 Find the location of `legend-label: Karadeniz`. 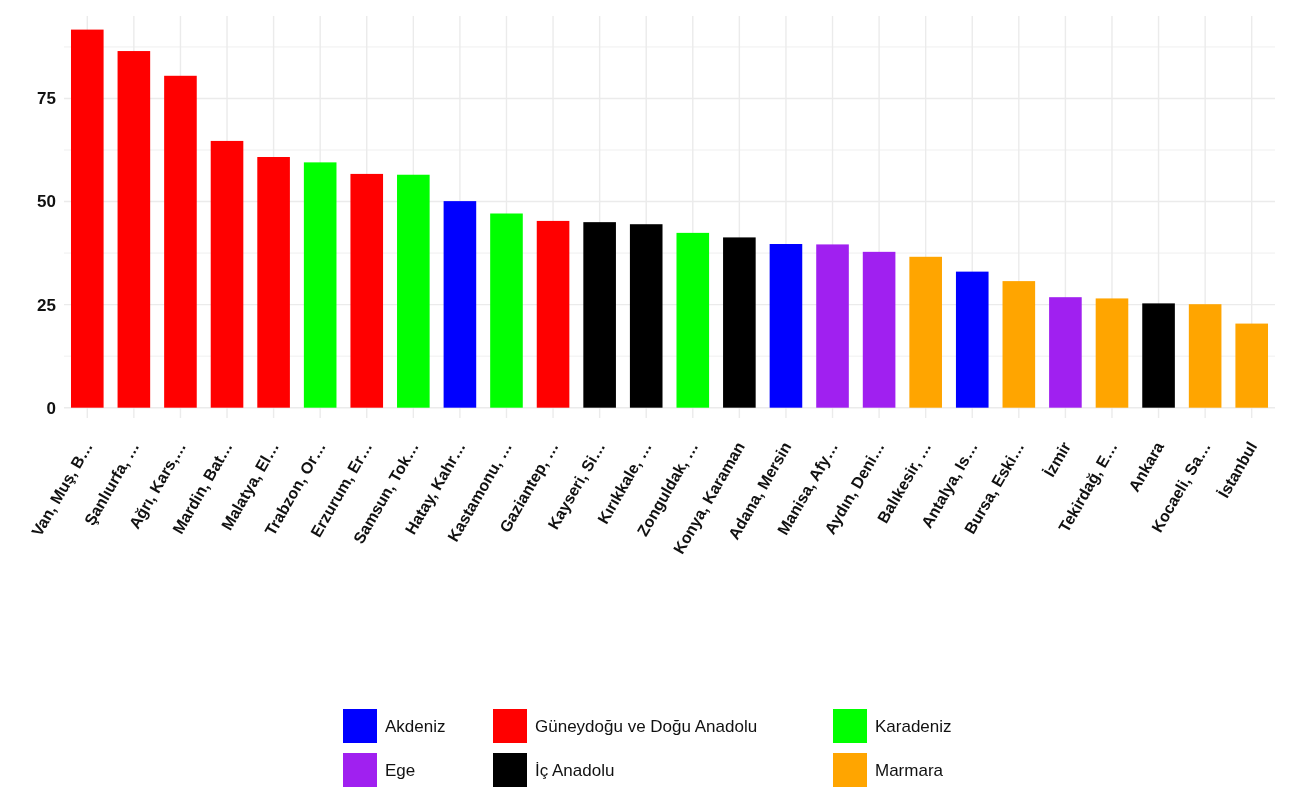

legend-label: Karadeniz is located at coordinates (913, 726).